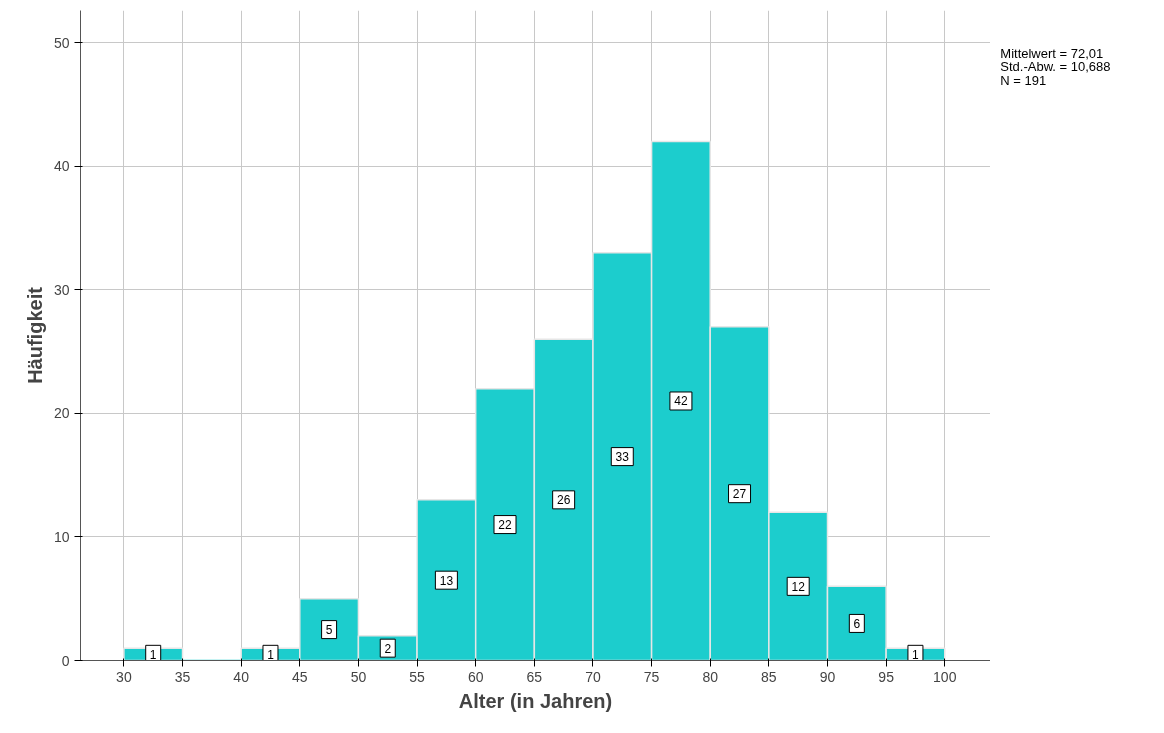 This screenshot has height=733, width=1164. I want to click on x-tick-label: 100, so click(945, 676).